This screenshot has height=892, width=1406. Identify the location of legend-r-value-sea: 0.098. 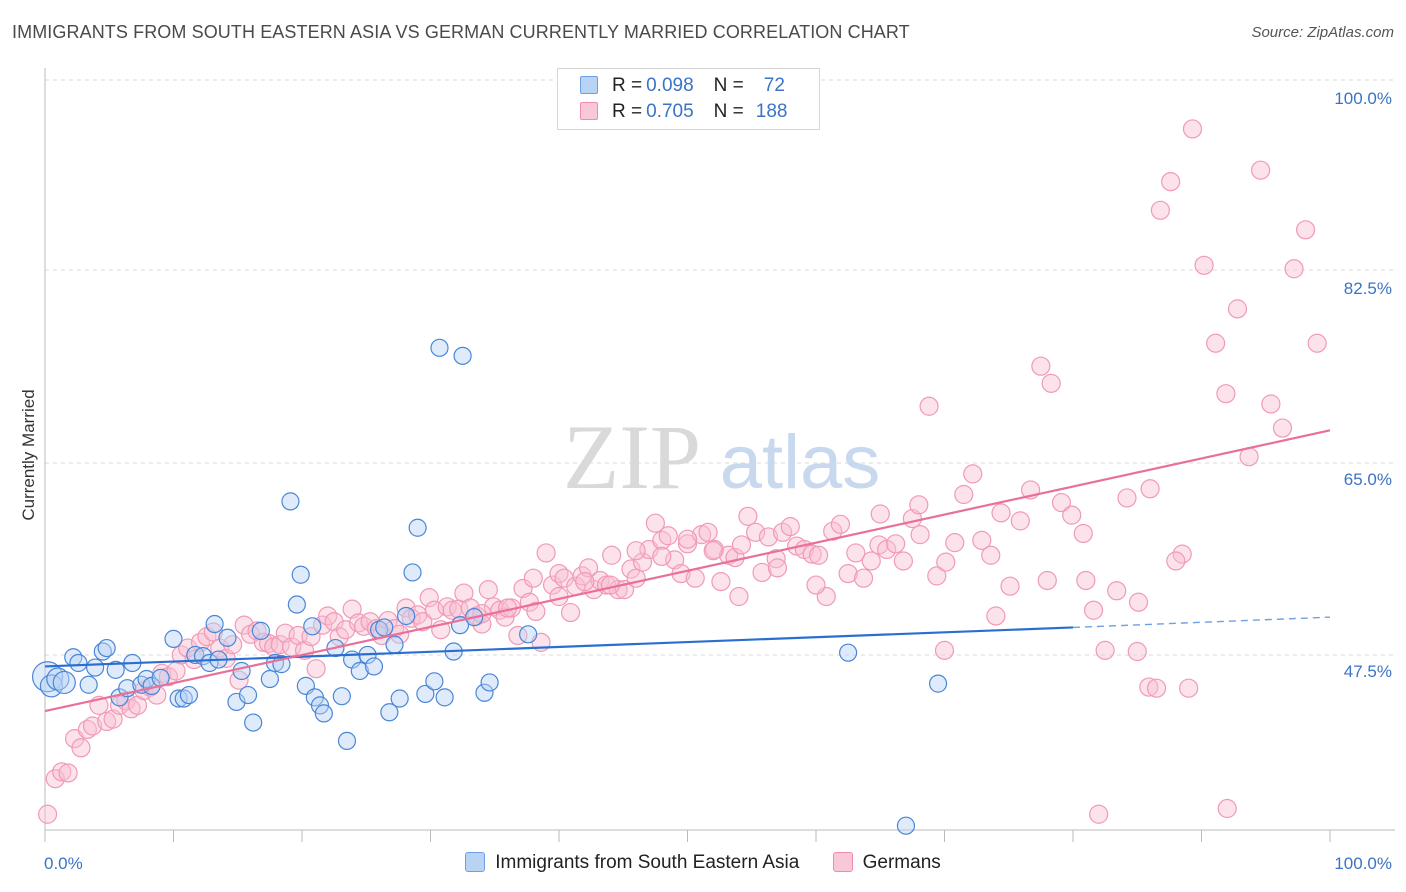
(670, 85).